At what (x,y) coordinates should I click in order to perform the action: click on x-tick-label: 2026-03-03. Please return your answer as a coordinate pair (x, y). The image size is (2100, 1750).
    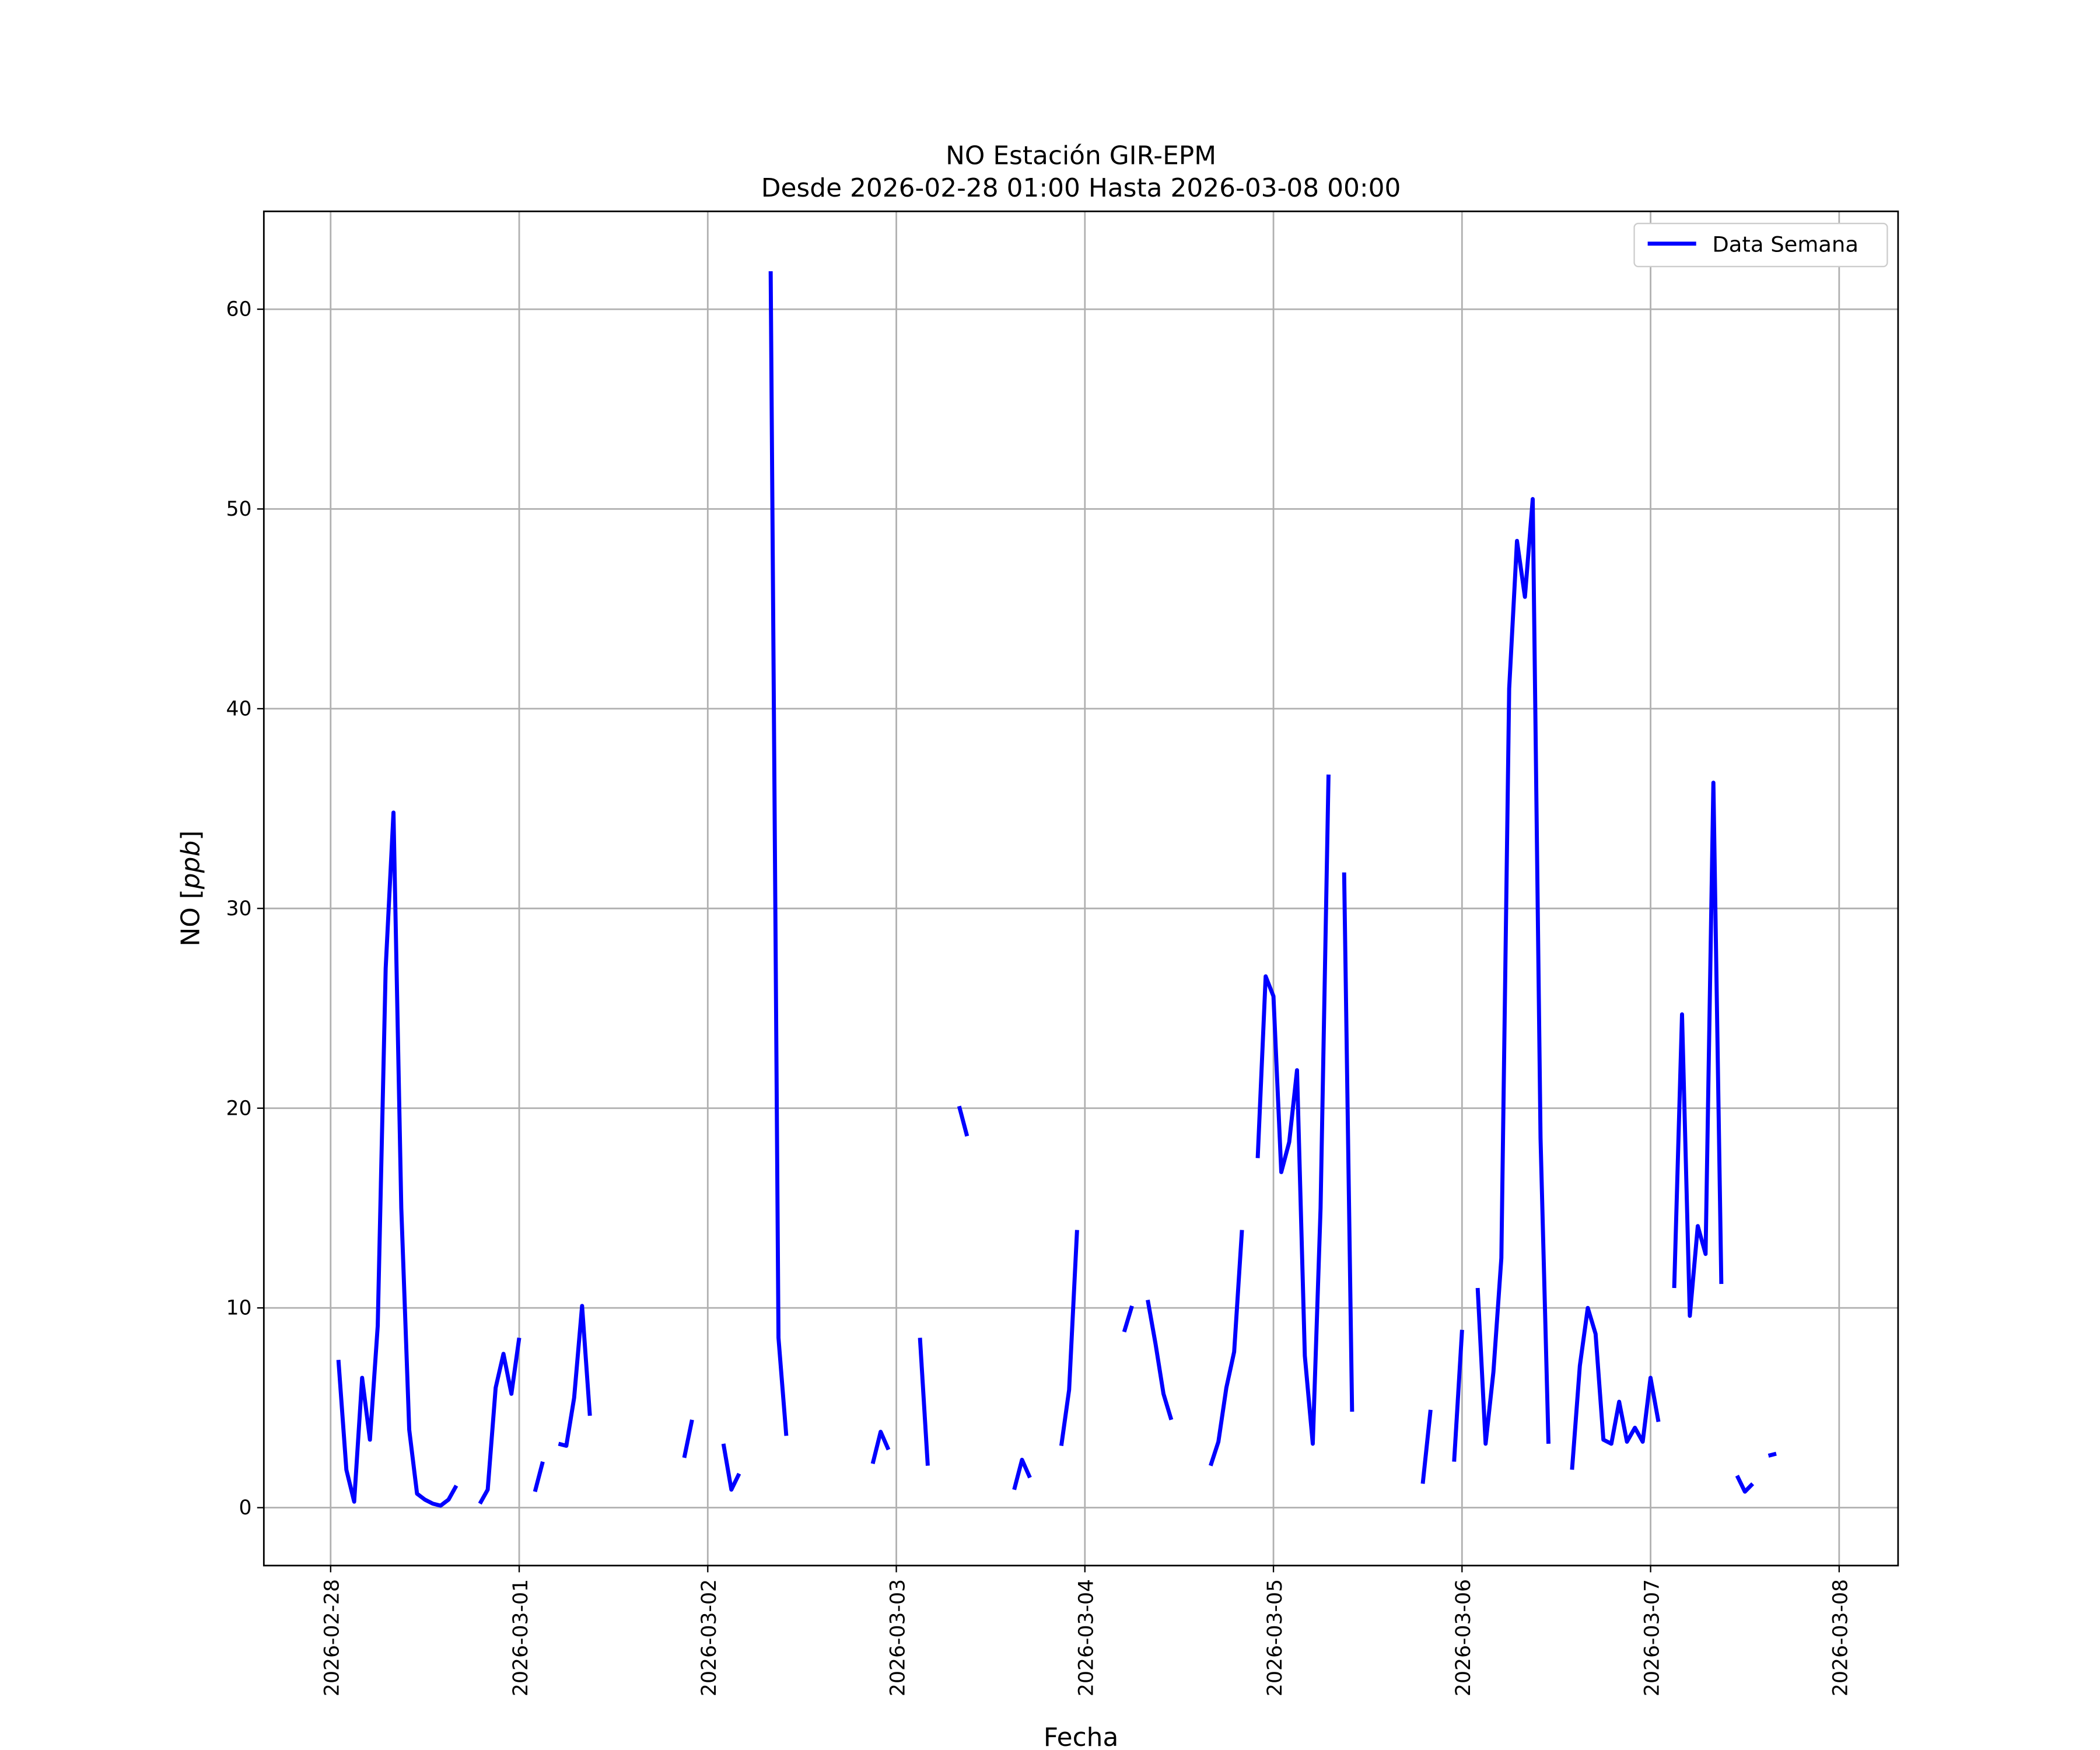
    Looking at the image, I should click on (897, 1637).